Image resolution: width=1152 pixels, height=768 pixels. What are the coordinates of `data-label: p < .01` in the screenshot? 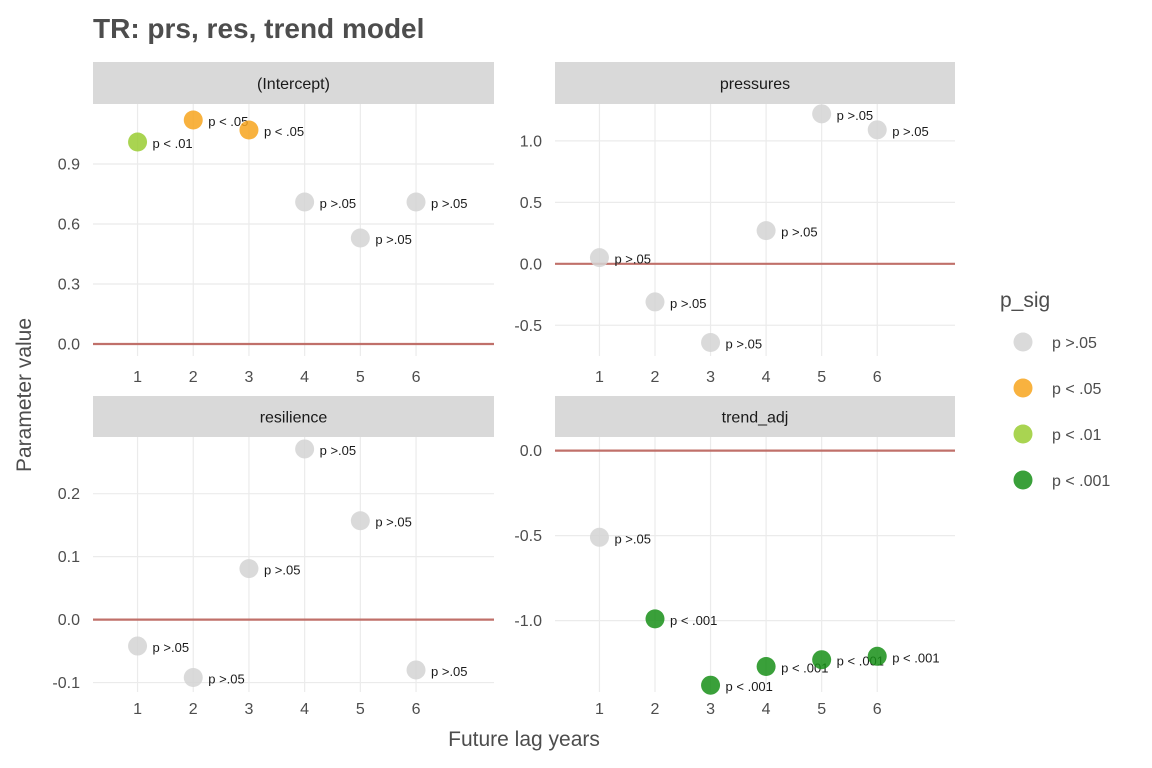 It's located at (173, 143).